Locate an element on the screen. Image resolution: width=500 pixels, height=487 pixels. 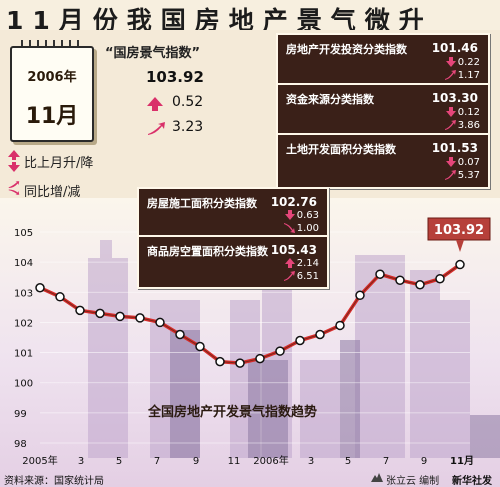
x-tick-label: 3 is located at coordinates (81, 461).